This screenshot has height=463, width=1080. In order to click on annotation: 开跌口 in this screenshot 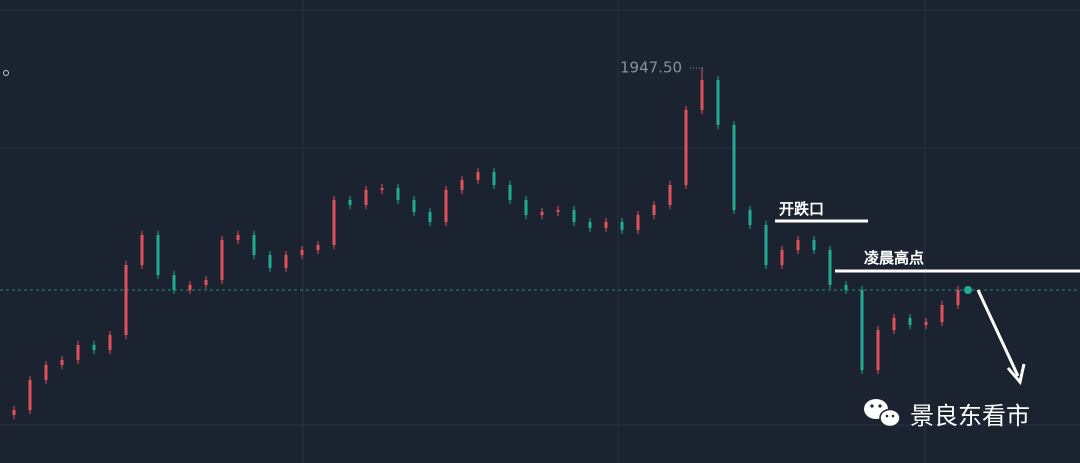, I will do `click(801, 209)`.